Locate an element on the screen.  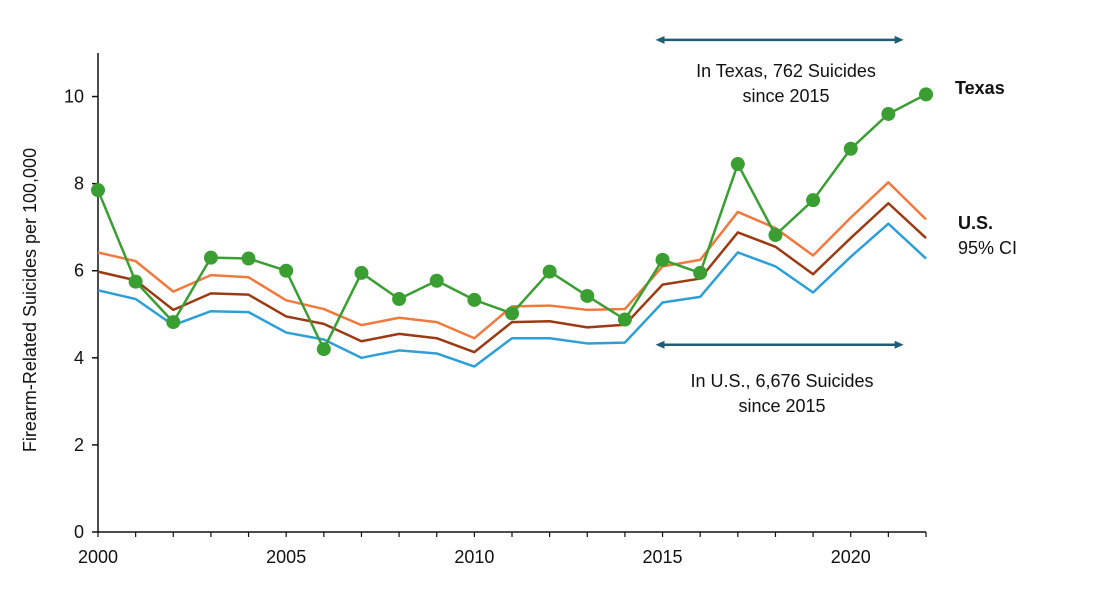
y-ticks: 0 2 4 6 8 10 is located at coordinates (81, 314).